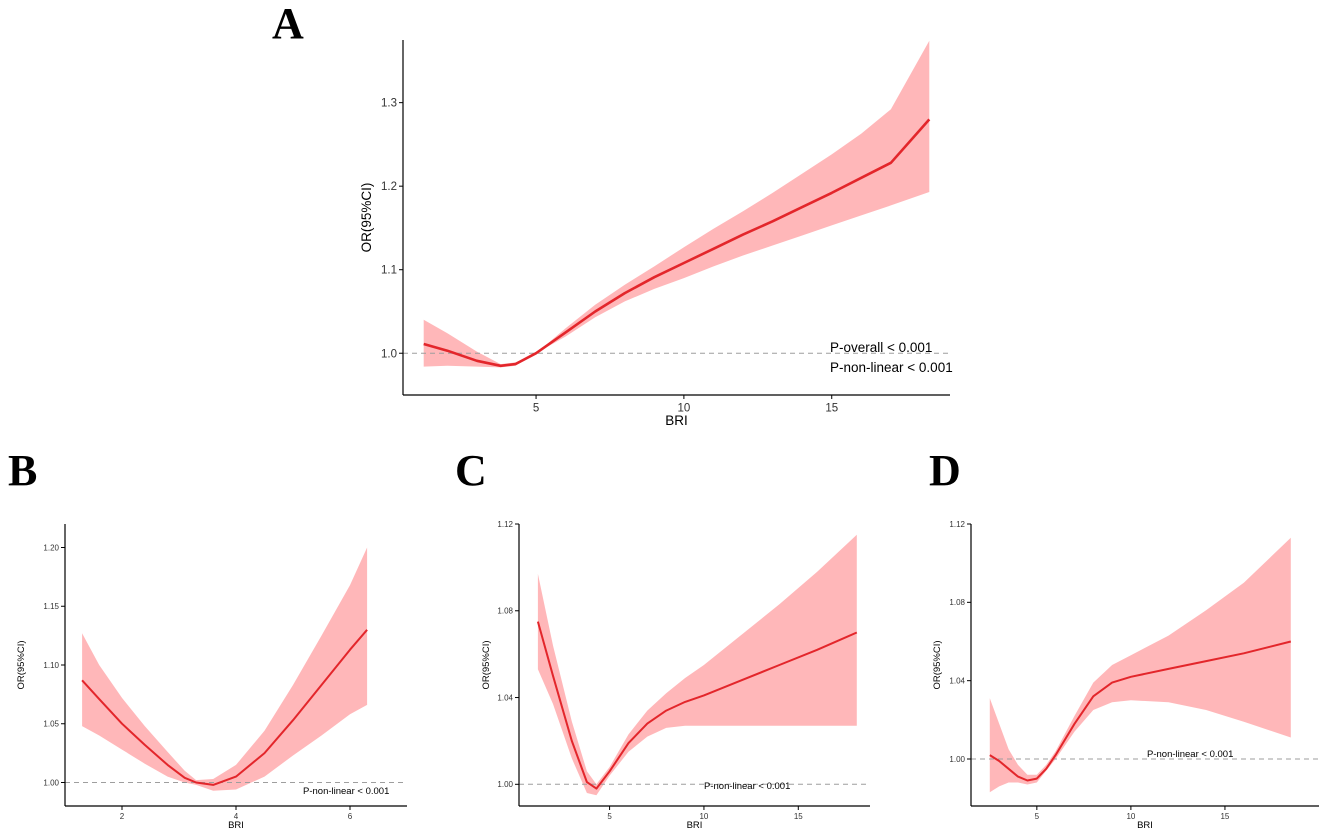 Image resolution: width=1325 pixels, height=831 pixels. I want to click on panel-letter: B, so click(22, 470).